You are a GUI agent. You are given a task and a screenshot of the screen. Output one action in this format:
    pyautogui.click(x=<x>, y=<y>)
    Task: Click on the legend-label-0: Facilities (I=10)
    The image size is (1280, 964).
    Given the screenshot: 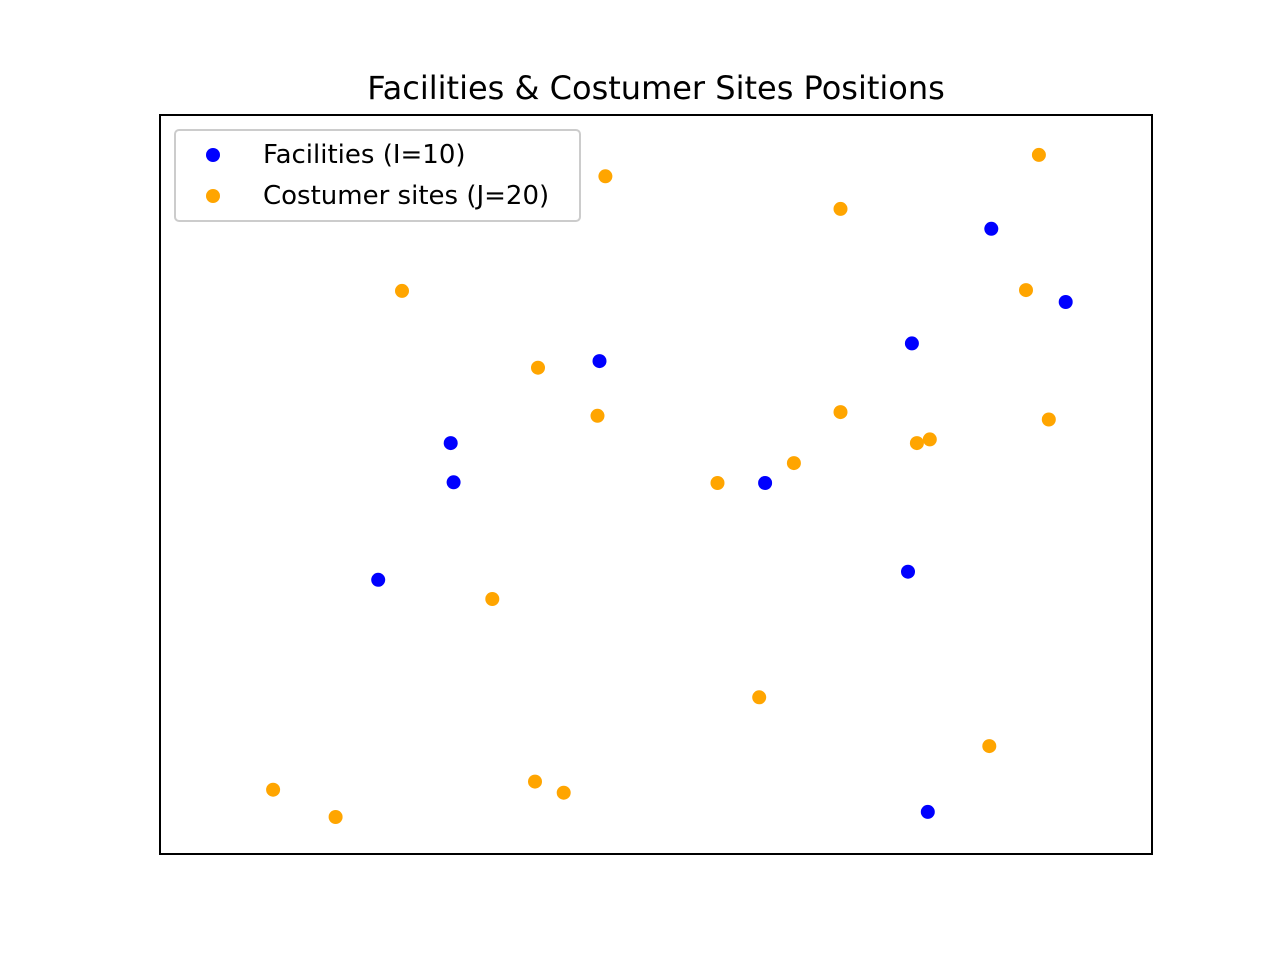 What is the action you would take?
    pyautogui.click(x=364, y=155)
    